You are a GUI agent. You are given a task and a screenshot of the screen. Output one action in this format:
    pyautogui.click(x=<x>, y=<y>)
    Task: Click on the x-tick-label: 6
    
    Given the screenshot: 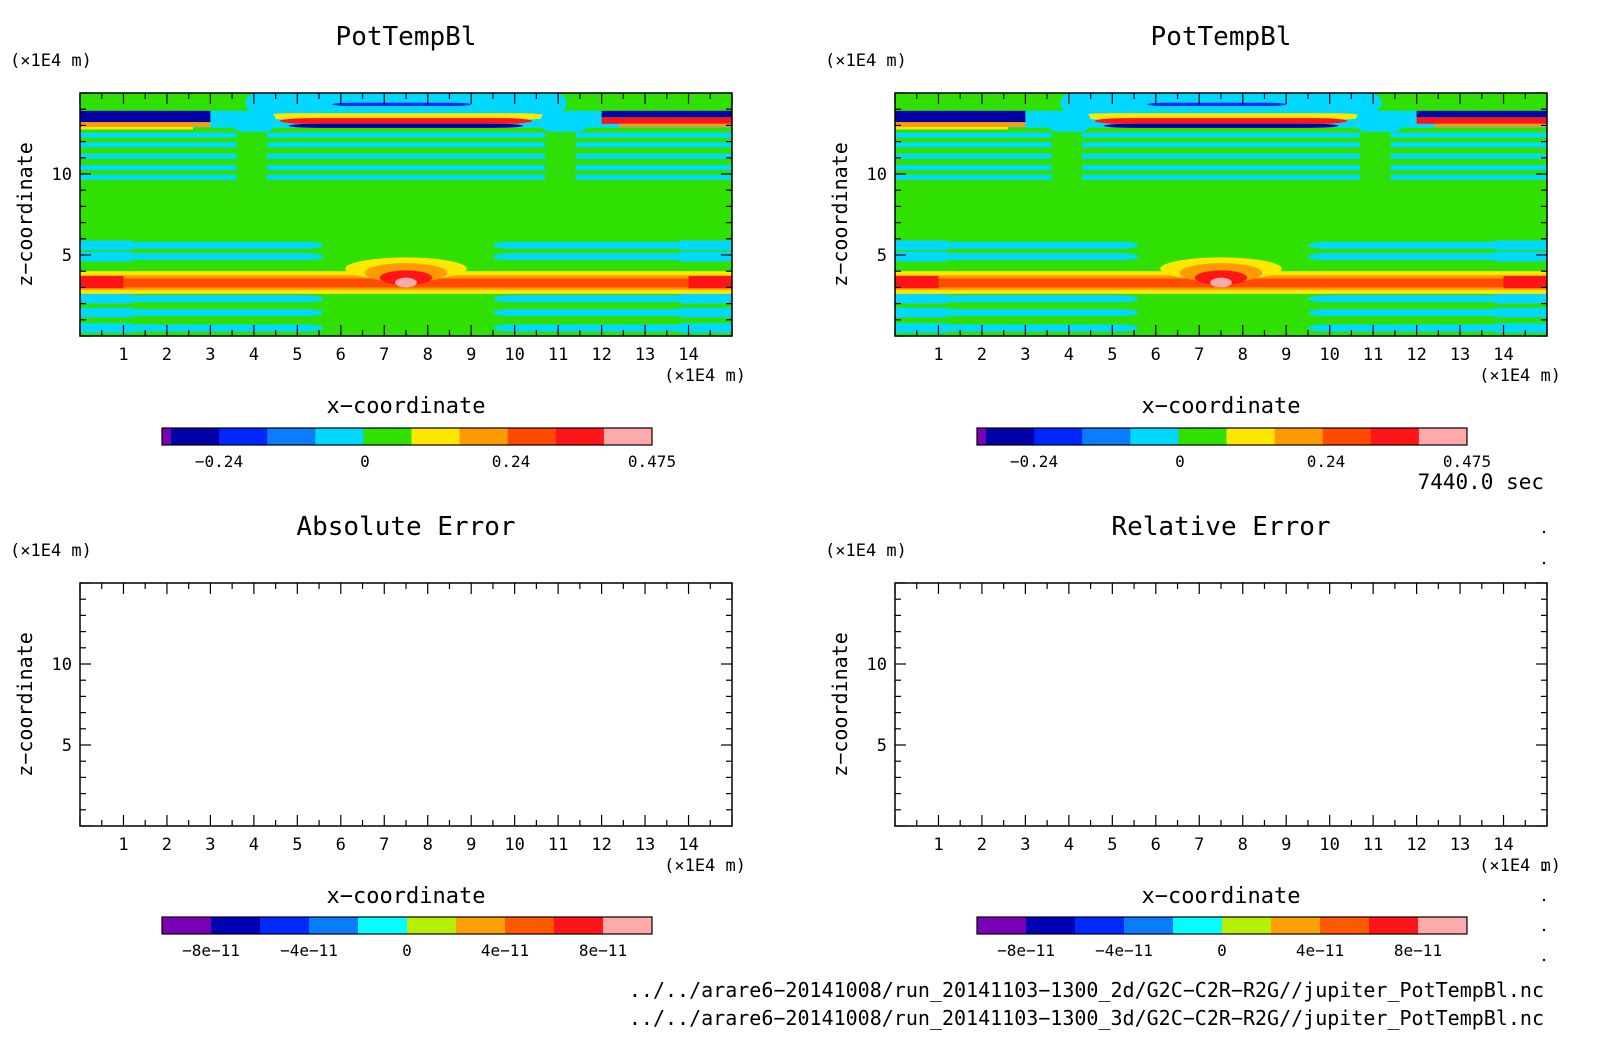 What is the action you would take?
    pyautogui.click(x=1156, y=355)
    